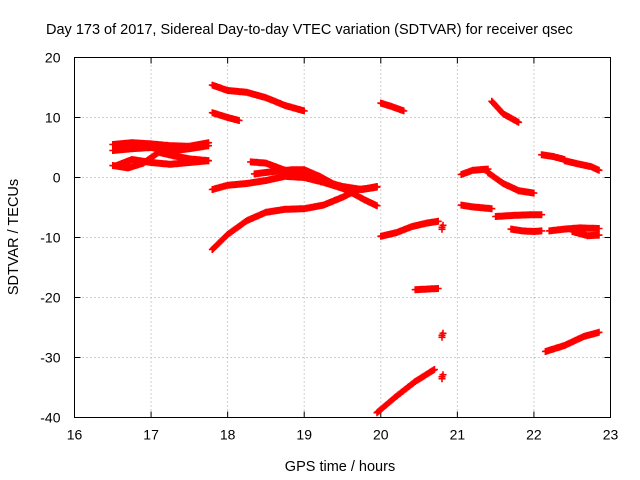  Describe the element at coordinates (50, 238) in the screenshot. I see `y-tick-label: -10` at that location.